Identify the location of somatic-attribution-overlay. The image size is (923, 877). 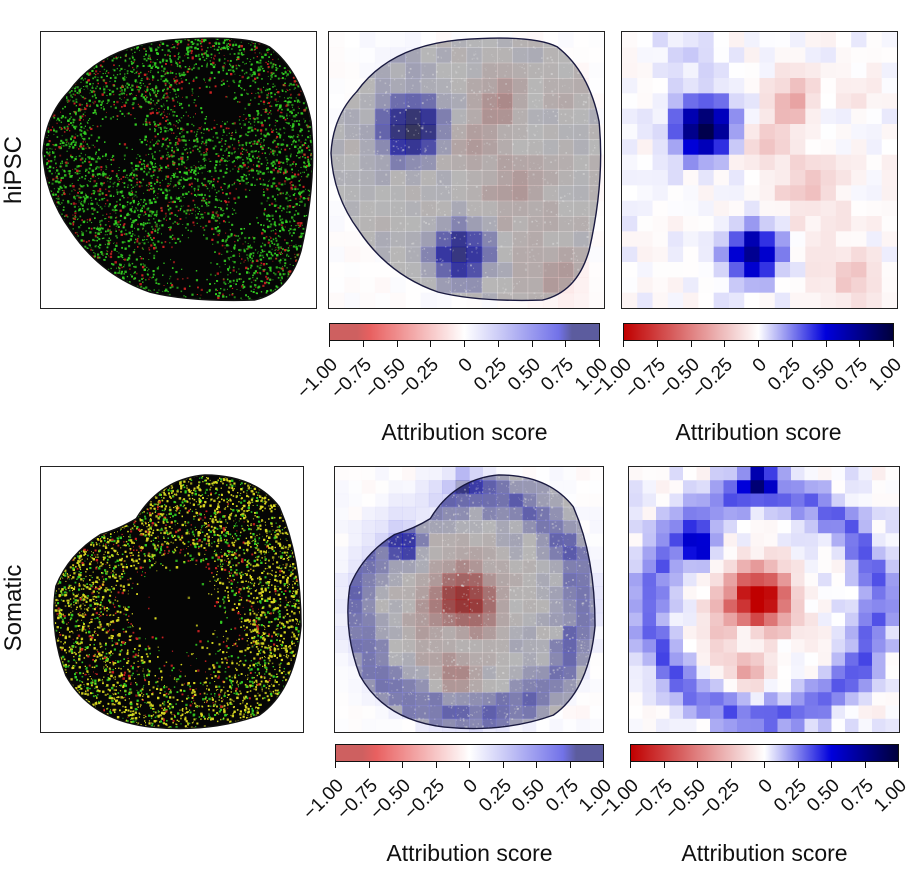
(469, 599).